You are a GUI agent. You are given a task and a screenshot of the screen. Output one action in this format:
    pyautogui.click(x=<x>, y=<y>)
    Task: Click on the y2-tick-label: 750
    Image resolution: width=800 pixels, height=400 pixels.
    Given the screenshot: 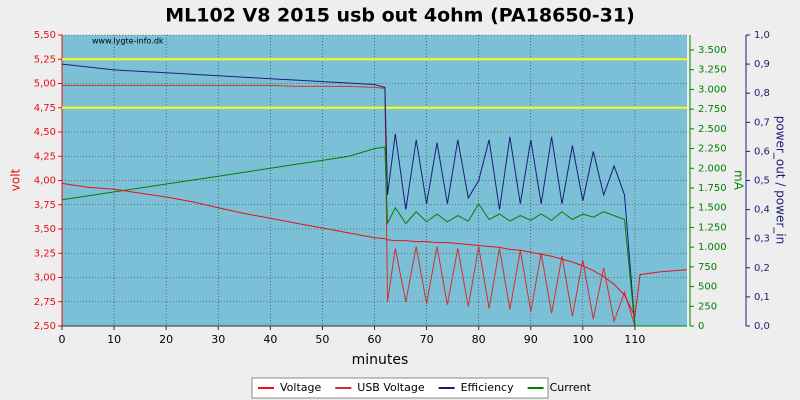 What is the action you would take?
    pyautogui.click(x=707, y=267)
    